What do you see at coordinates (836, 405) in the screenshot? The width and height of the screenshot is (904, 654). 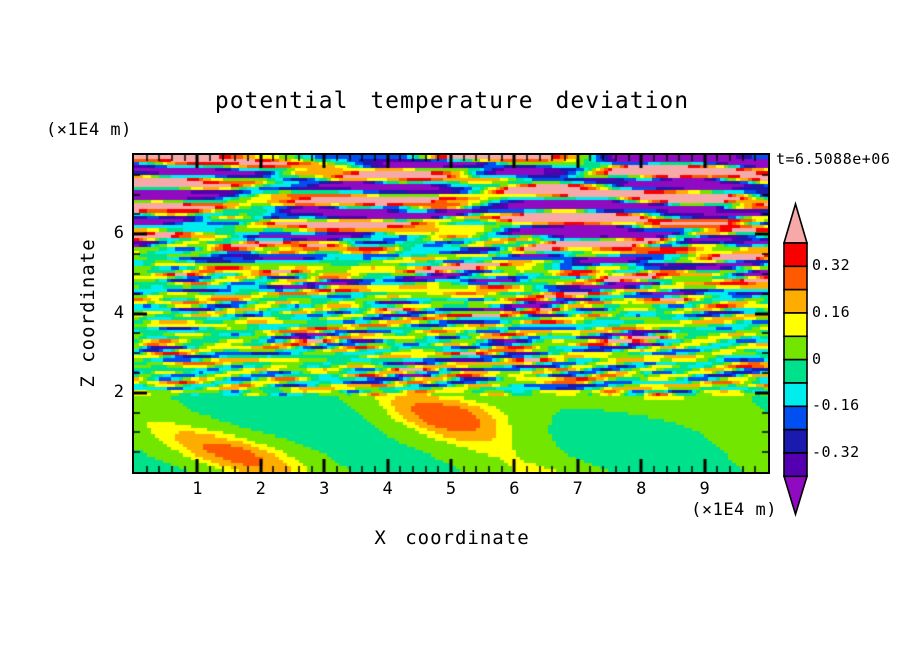 I see `colorbar-tick-label: -0.16` at bounding box center [836, 405].